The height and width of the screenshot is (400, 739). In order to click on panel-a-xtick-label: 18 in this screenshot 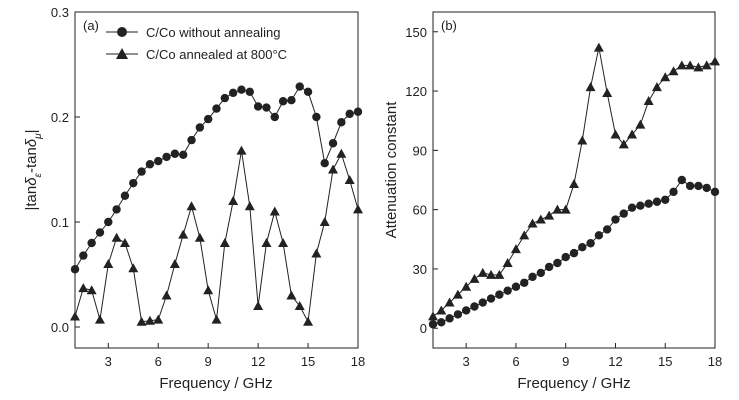, I will do `click(358, 361)`.